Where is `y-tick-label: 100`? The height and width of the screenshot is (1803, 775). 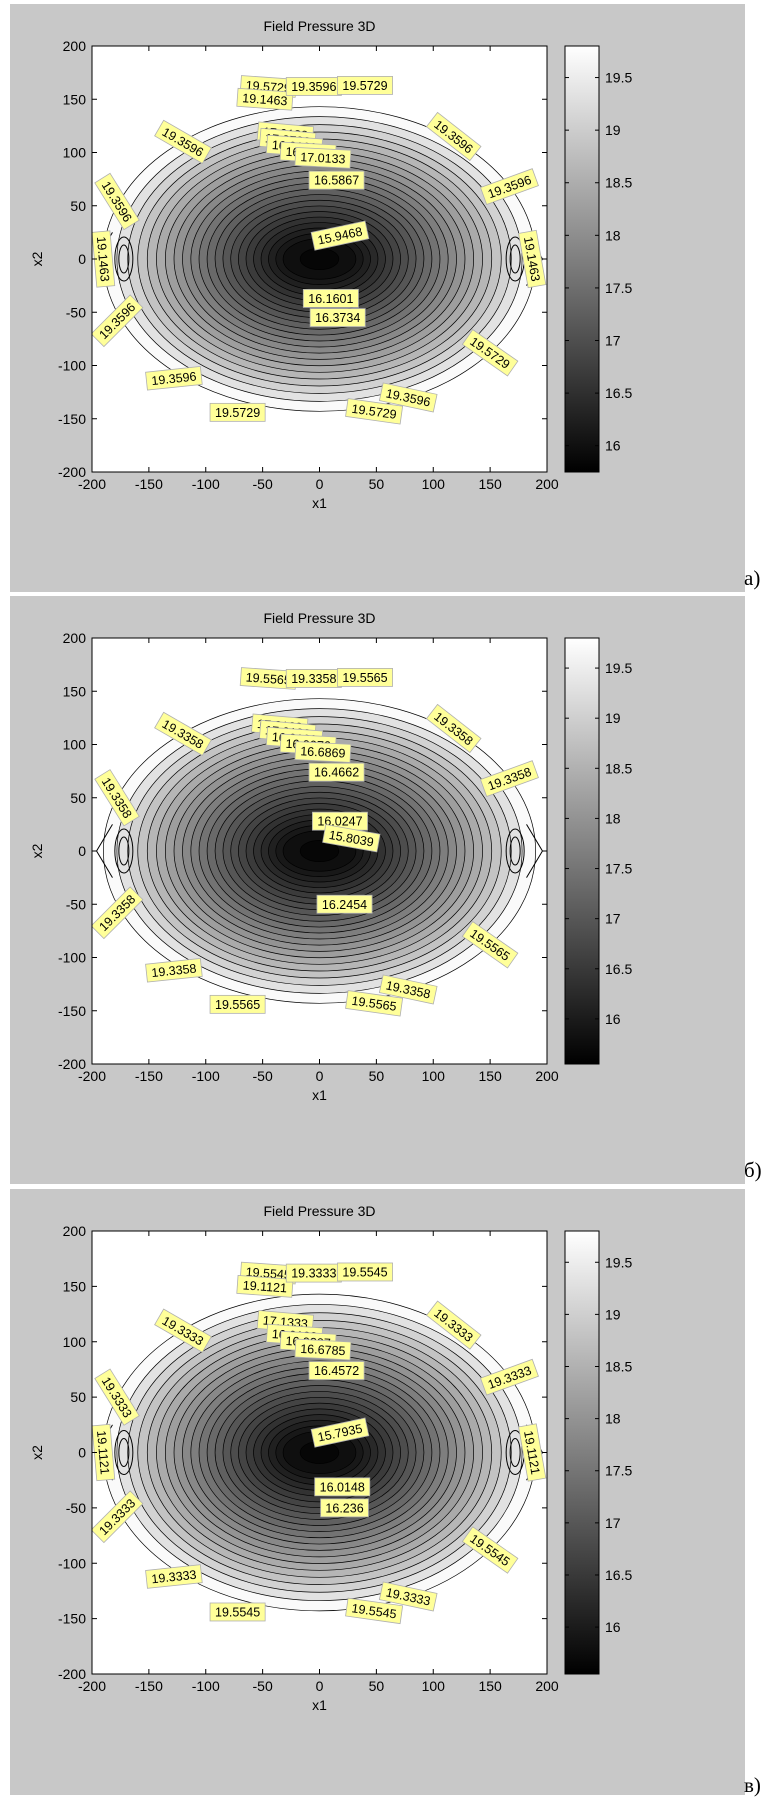
y-tick-label: 100 is located at coordinates (75, 745).